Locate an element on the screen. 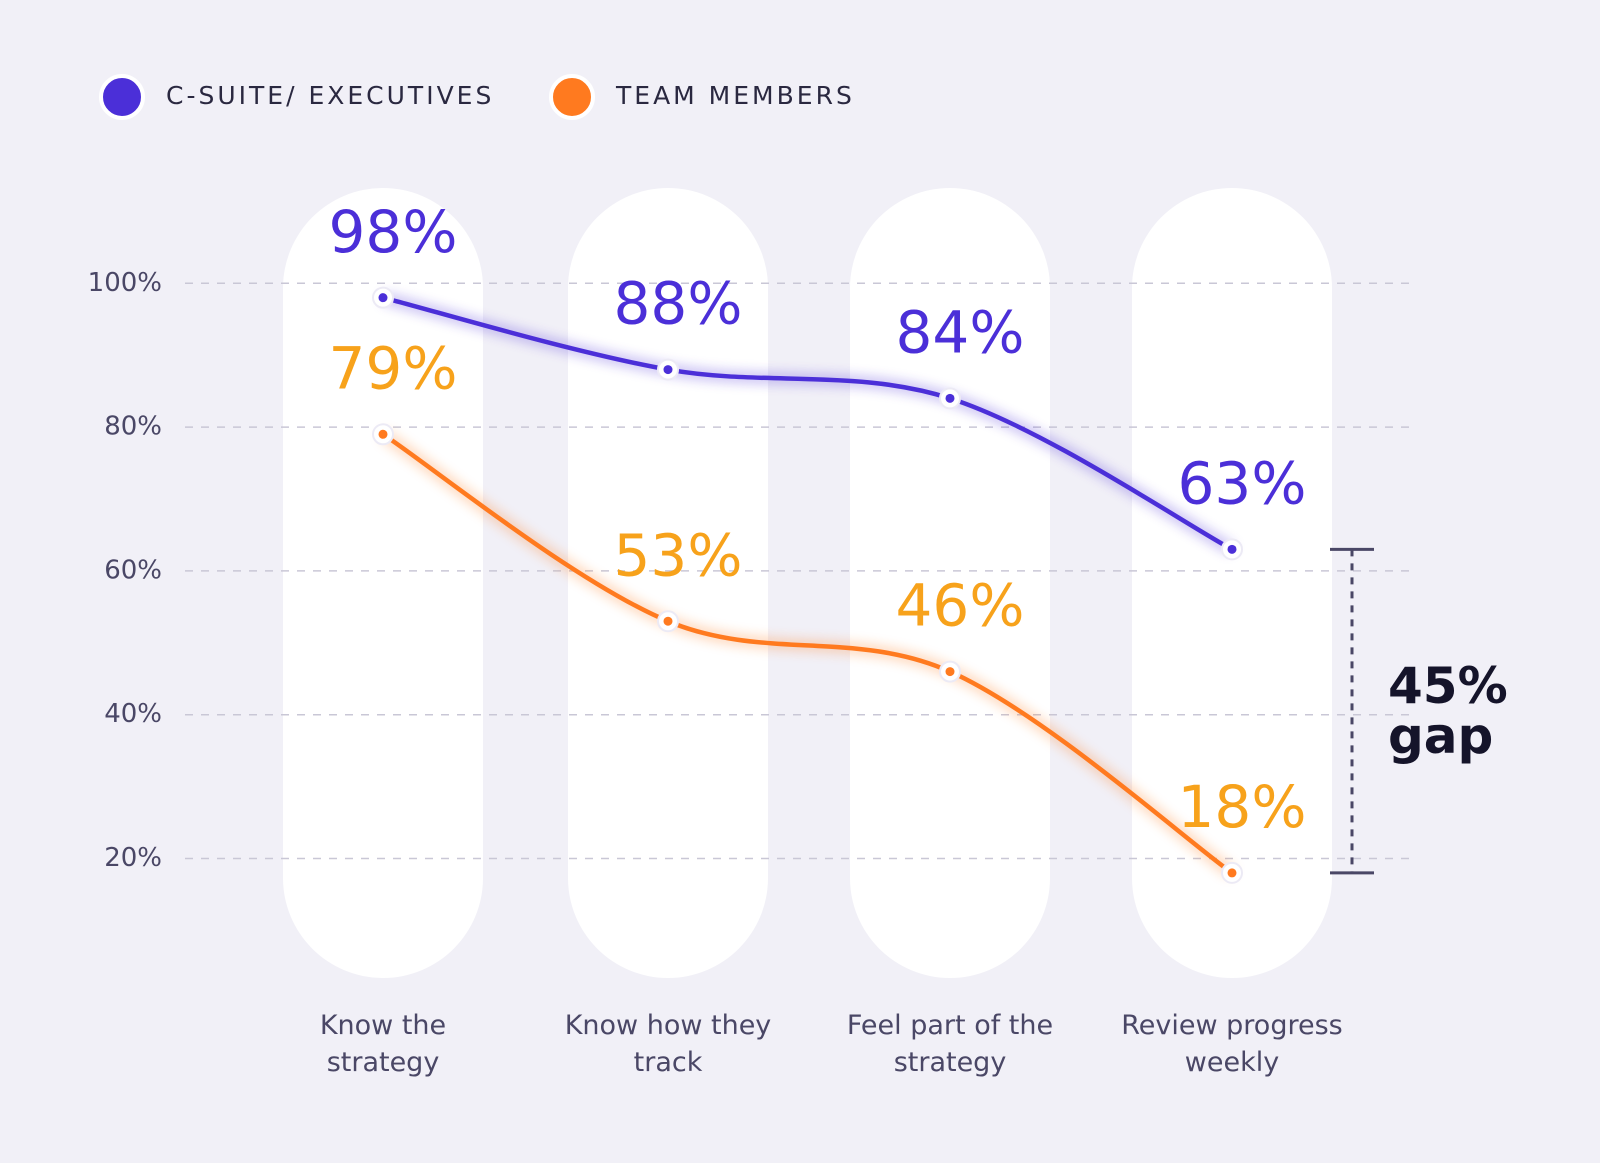 The height and width of the screenshot is (1163, 1600). legend-label: C-SUITE/ EXECUTIVES is located at coordinates (330, 95).